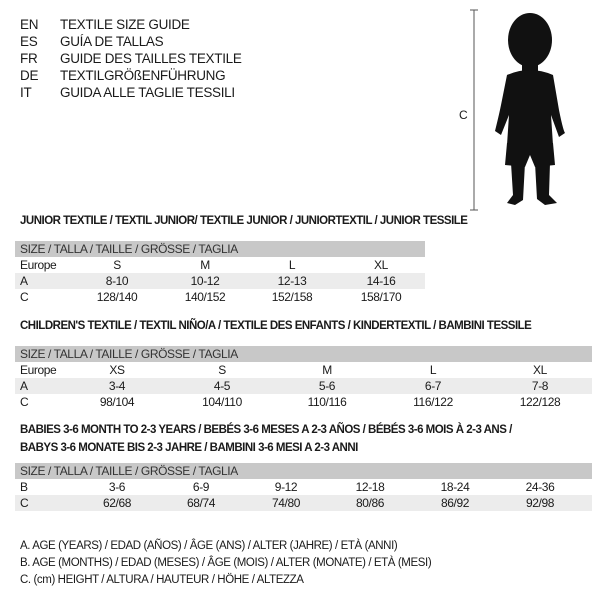  I want to click on table-cell: 98/104, so click(117, 402).